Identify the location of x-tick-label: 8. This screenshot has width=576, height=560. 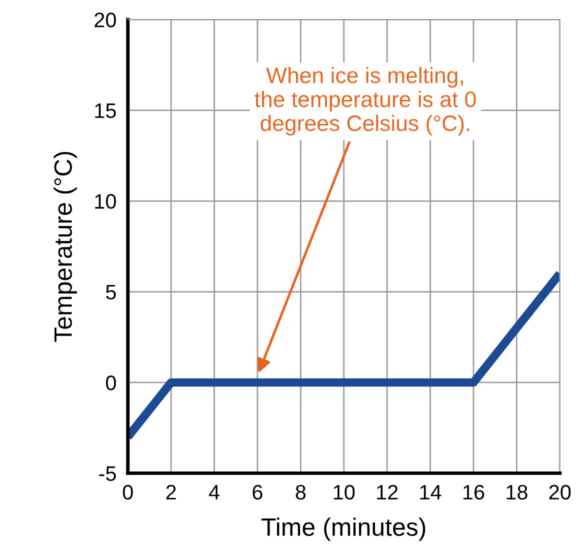
(301, 492).